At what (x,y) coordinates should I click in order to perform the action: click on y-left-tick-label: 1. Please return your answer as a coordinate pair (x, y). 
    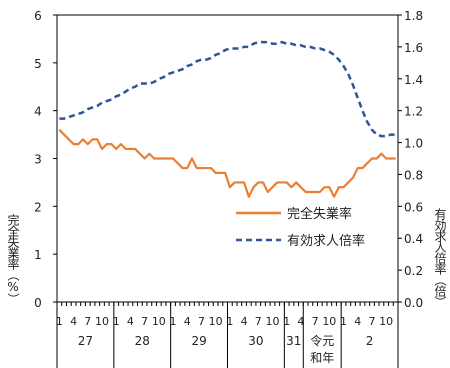
    Looking at the image, I should click on (38, 255).